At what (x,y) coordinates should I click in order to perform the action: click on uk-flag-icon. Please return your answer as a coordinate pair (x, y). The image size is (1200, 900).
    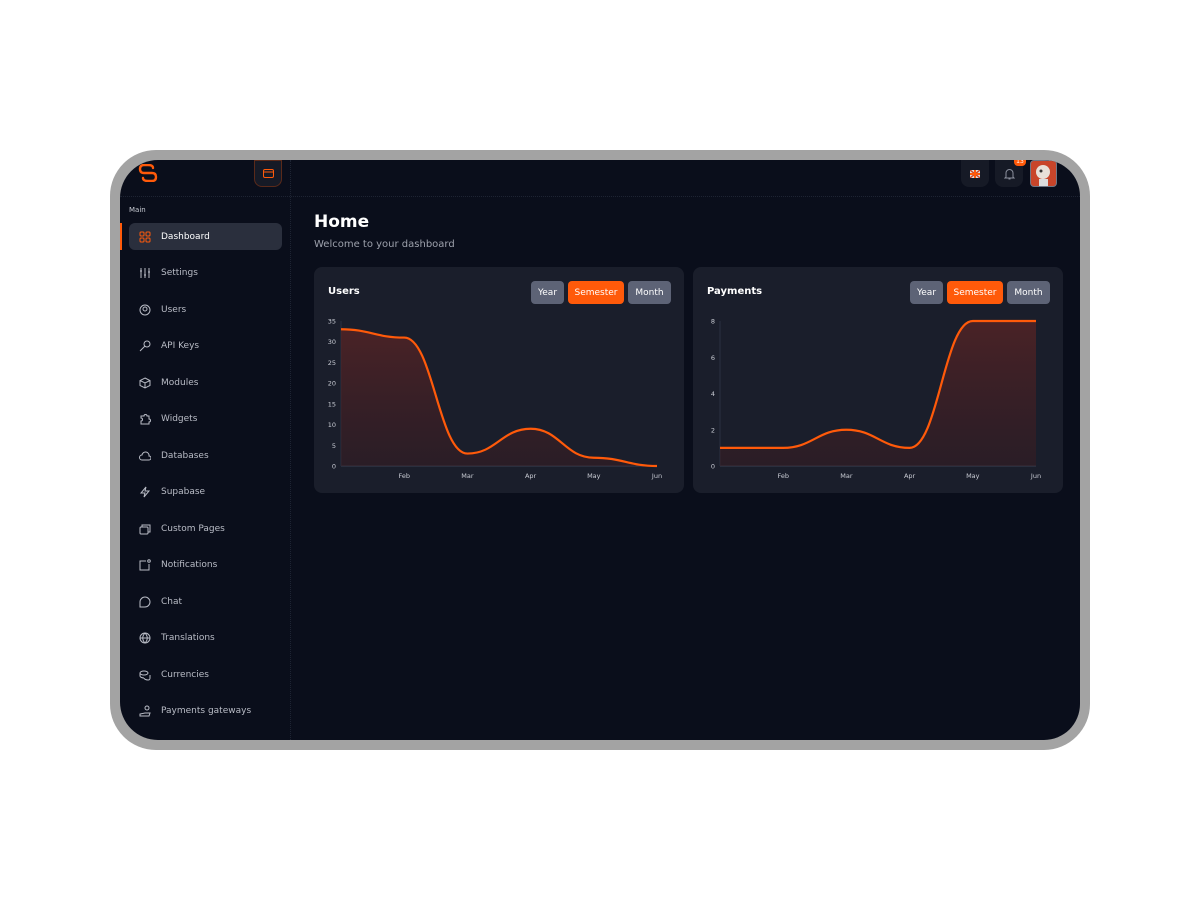
    Looking at the image, I should click on (975, 173).